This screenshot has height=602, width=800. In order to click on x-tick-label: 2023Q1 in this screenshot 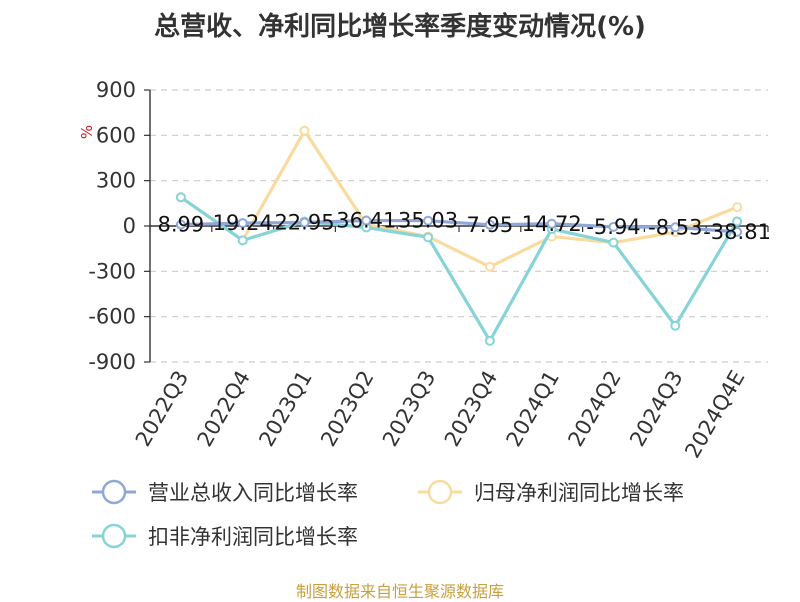, I will do `click(285, 409)`.